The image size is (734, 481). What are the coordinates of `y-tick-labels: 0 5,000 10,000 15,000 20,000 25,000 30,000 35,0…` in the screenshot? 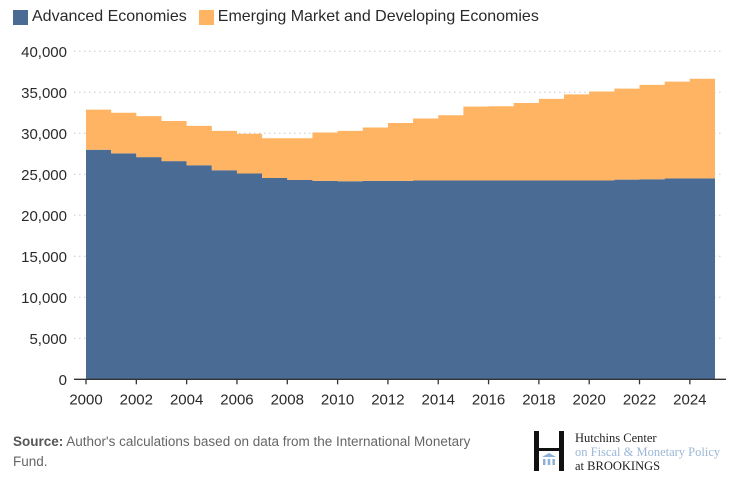 It's located at (44, 216).